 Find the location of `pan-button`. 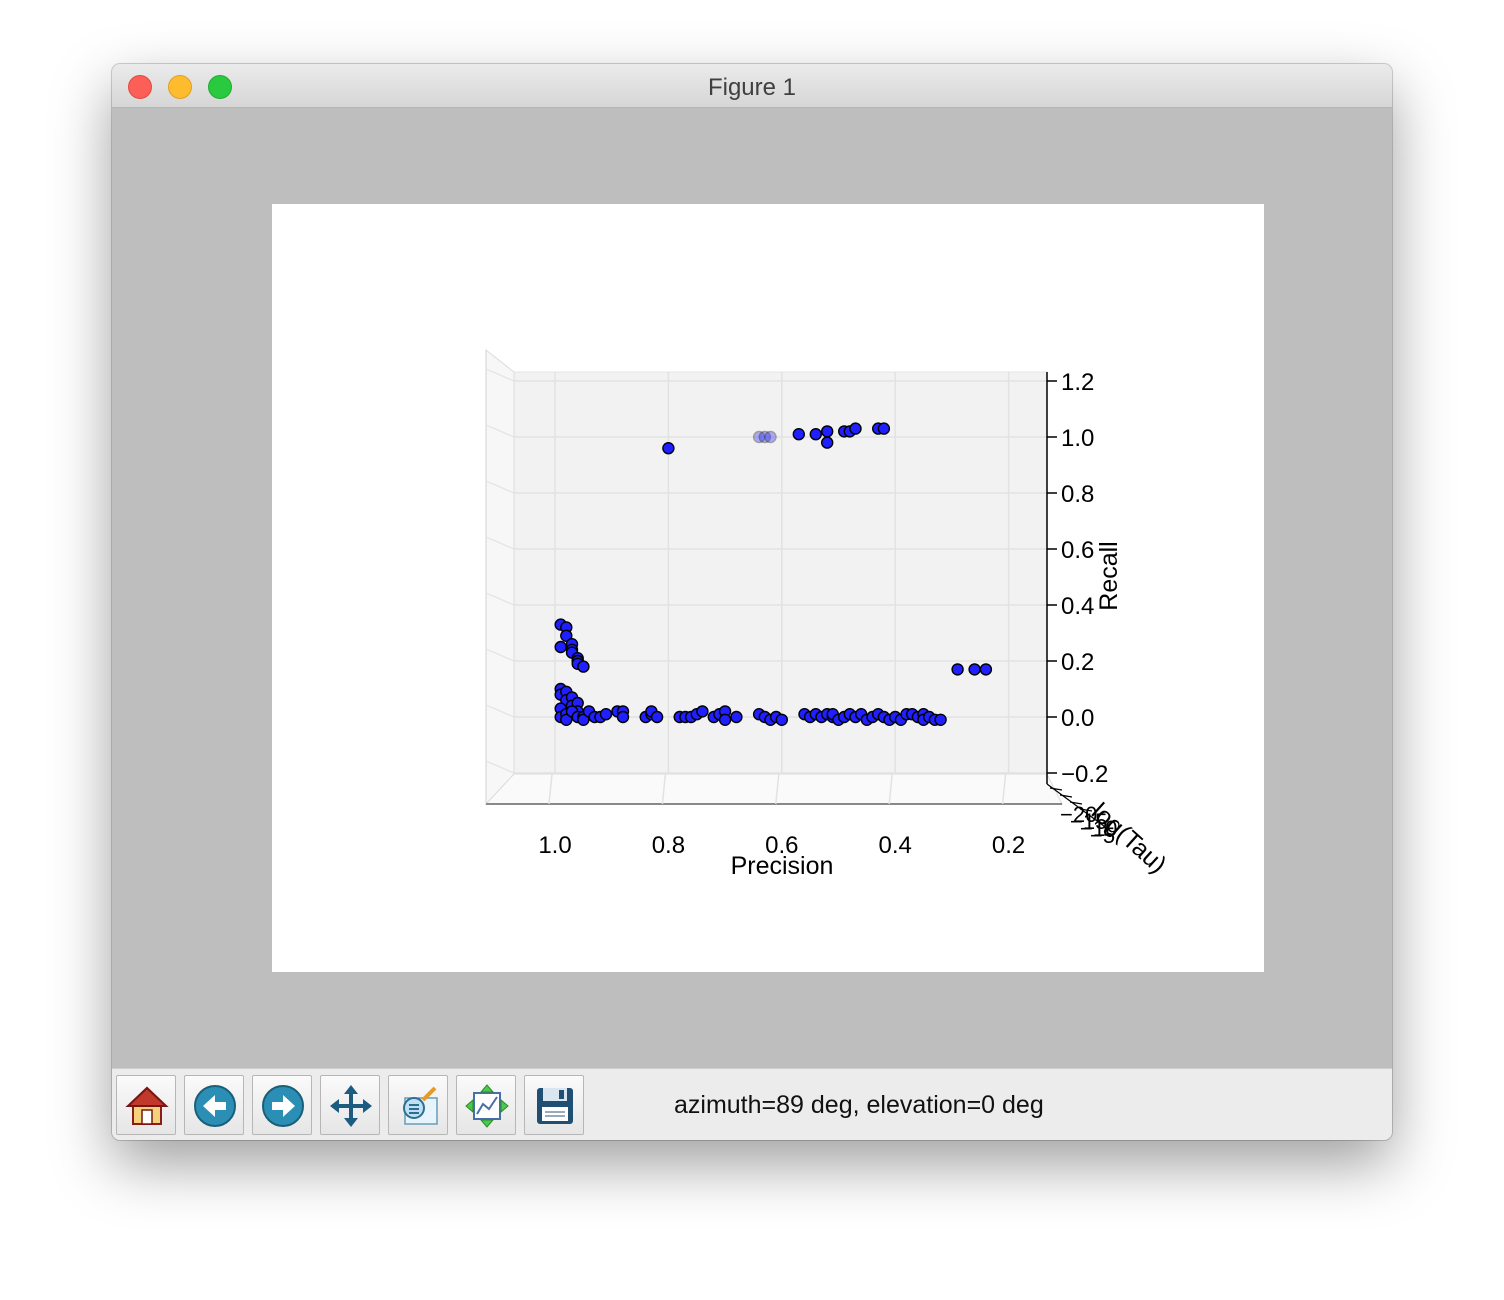

pan-button is located at coordinates (350, 1105).